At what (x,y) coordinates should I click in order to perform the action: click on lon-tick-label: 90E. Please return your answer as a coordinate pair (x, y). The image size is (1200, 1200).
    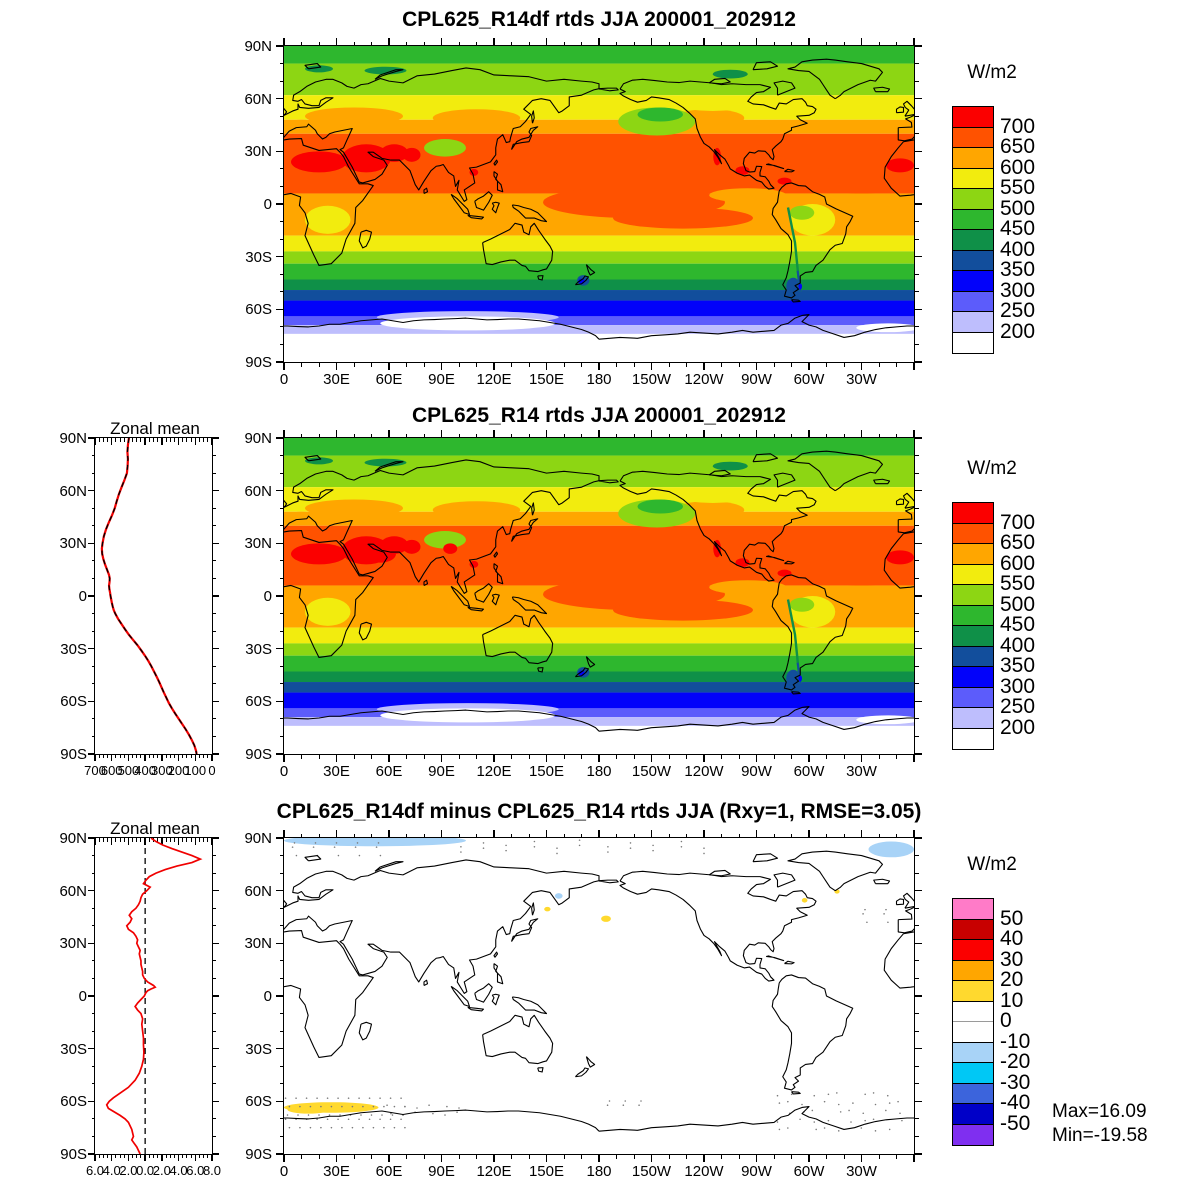
    Looking at the image, I should click on (441, 379).